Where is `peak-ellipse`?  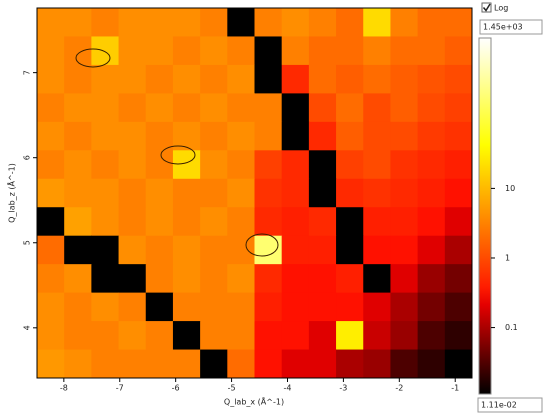 peak-ellipse is located at coordinates (93, 58).